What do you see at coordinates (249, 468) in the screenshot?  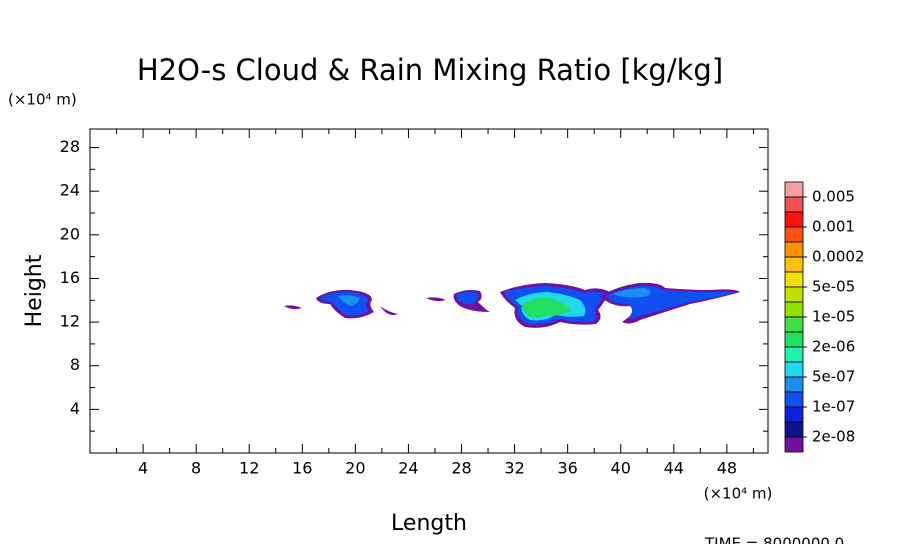 I see `x-tick-label: 12` at bounding box center [249, 468].